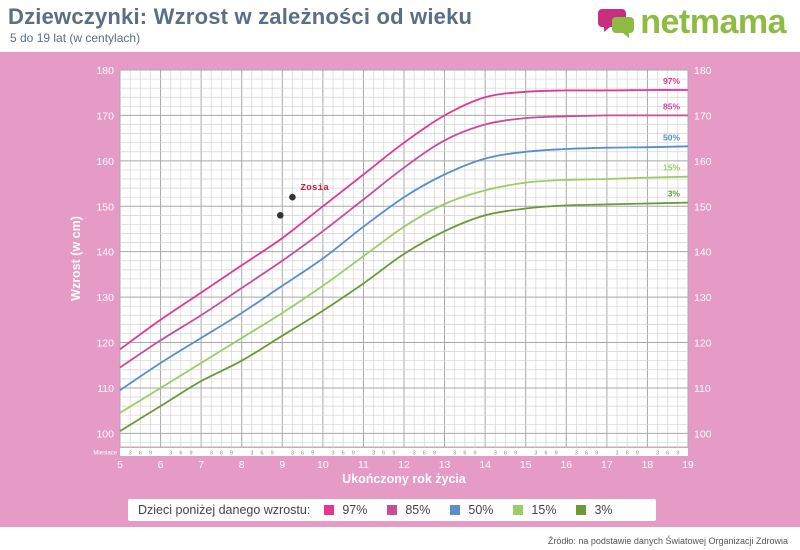 The height and width of the screenshot is (550, 800). I want to click on legend-item-3: 3%, so click(594, 510).